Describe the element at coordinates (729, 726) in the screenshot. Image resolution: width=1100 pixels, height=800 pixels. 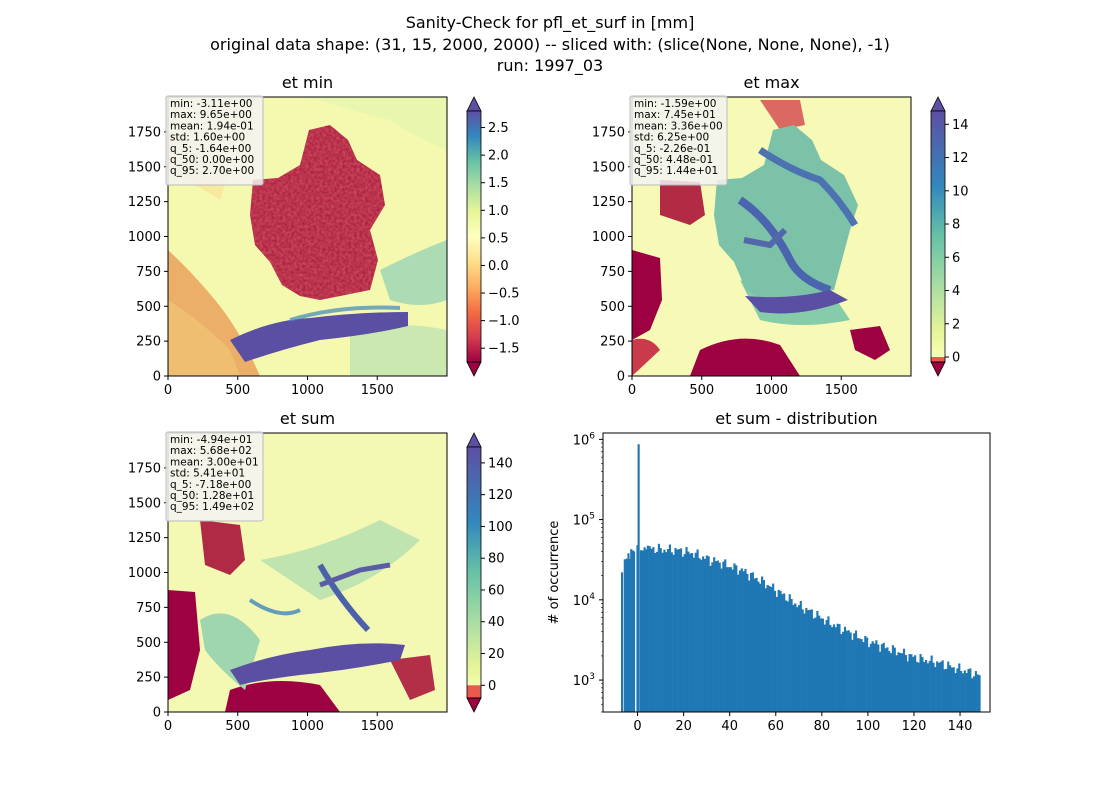
I see `x-tick-label: 40` at that location.